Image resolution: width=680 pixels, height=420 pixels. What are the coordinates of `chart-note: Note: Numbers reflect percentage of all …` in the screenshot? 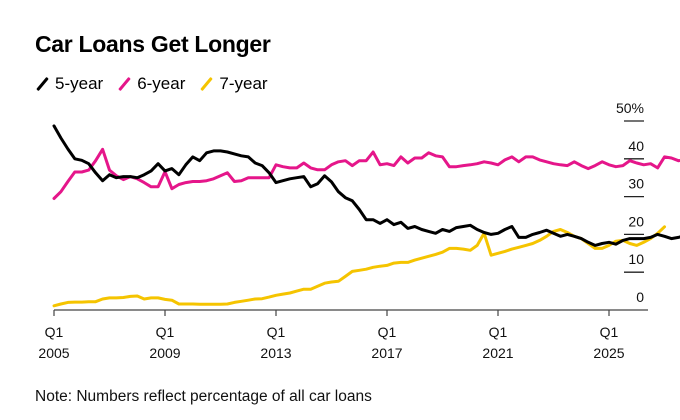 It's located at (203, 396).